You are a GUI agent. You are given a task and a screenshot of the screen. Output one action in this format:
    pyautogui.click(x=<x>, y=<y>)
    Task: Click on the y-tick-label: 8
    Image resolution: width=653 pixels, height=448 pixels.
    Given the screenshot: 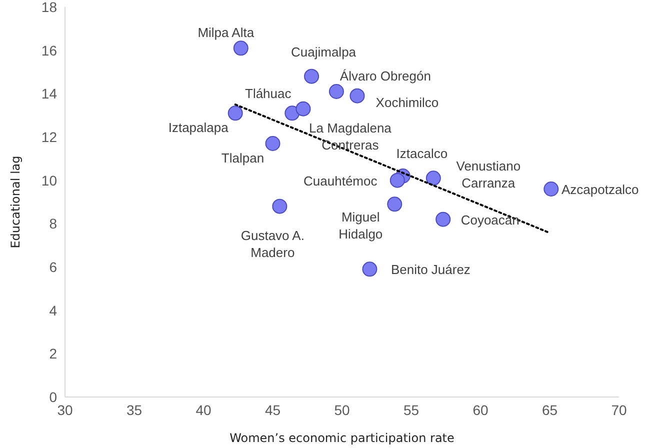 What is the action you would take?
    pyautogui.click(x=53, y=224)
    